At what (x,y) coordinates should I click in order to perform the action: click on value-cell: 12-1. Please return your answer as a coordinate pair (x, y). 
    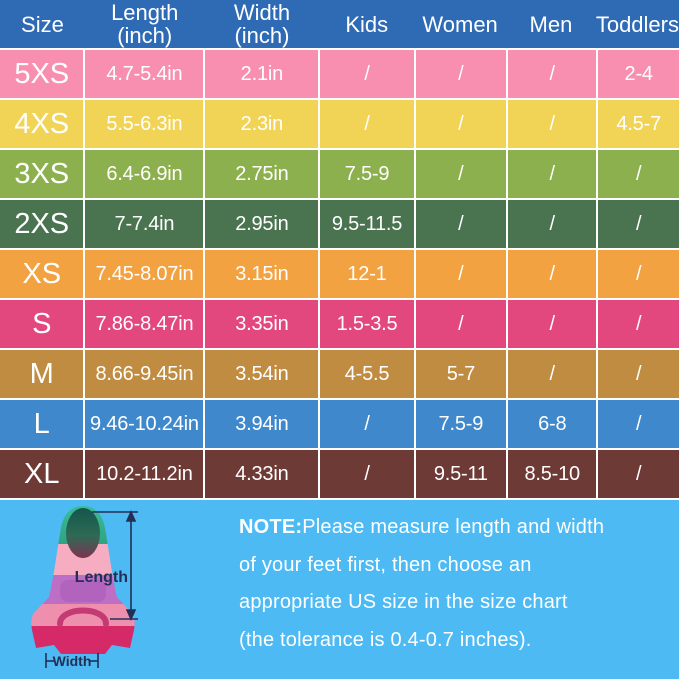
    Looking at the image, I should click on (367, 274).